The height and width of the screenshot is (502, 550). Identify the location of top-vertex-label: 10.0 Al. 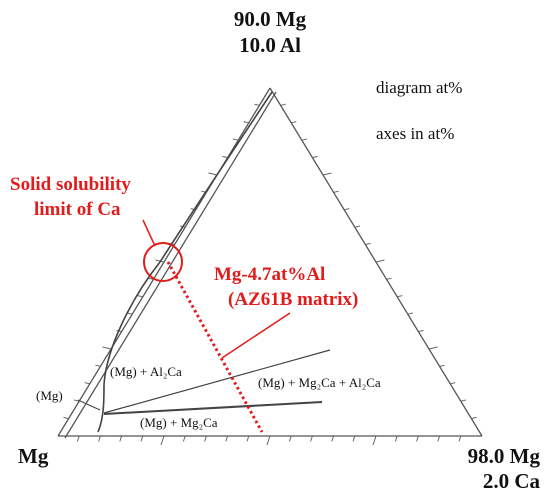
(270, 45).